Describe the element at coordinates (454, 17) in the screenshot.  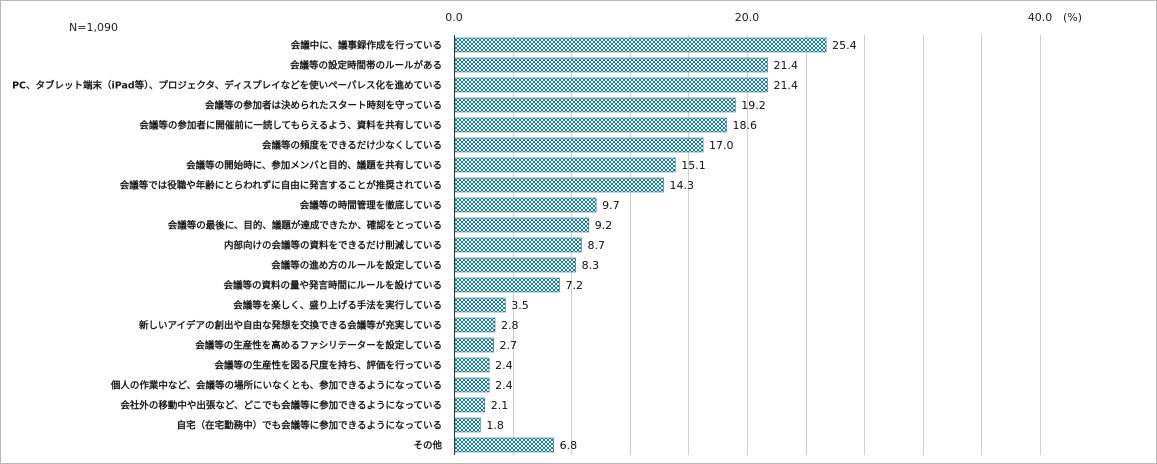
I see `x-tick-label: 0.0` at that location.